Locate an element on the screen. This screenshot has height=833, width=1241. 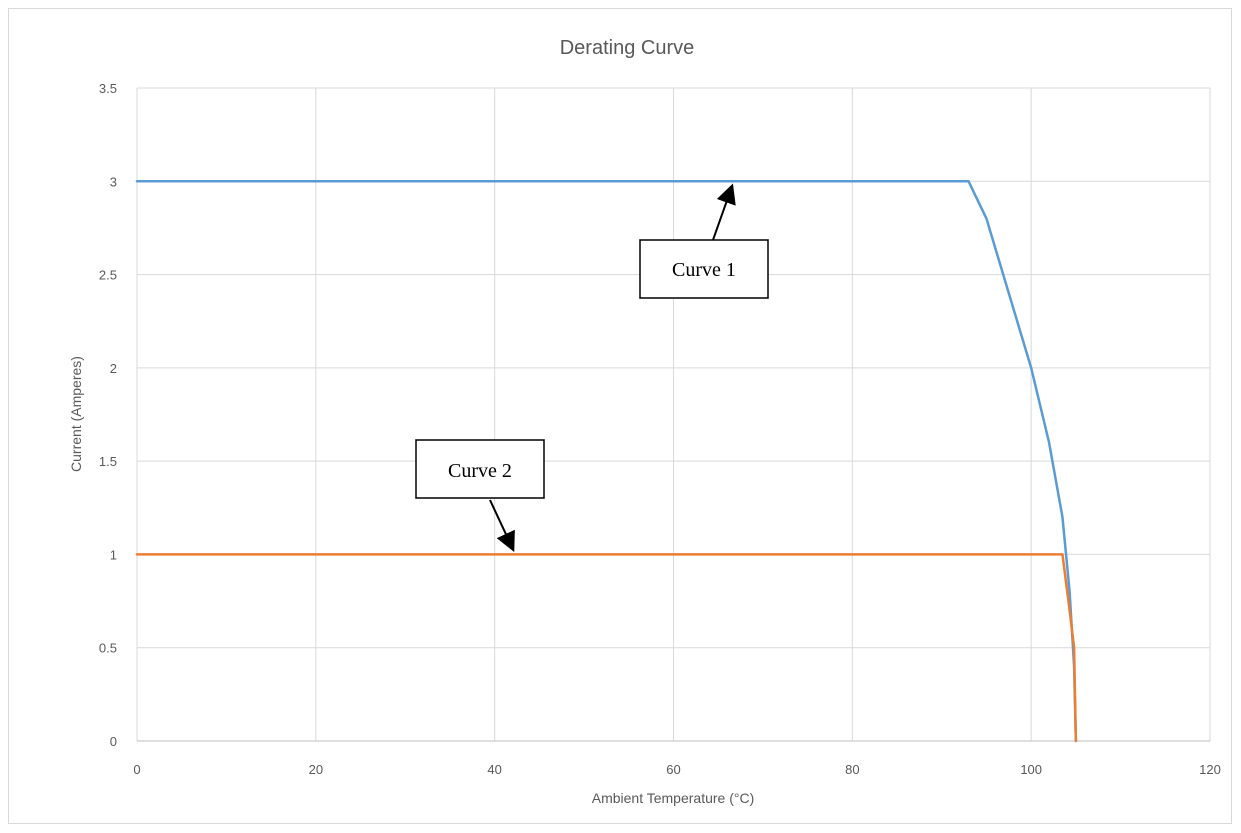
y-axis-label: Current (Amperes) is located at coordinates (76, 414).